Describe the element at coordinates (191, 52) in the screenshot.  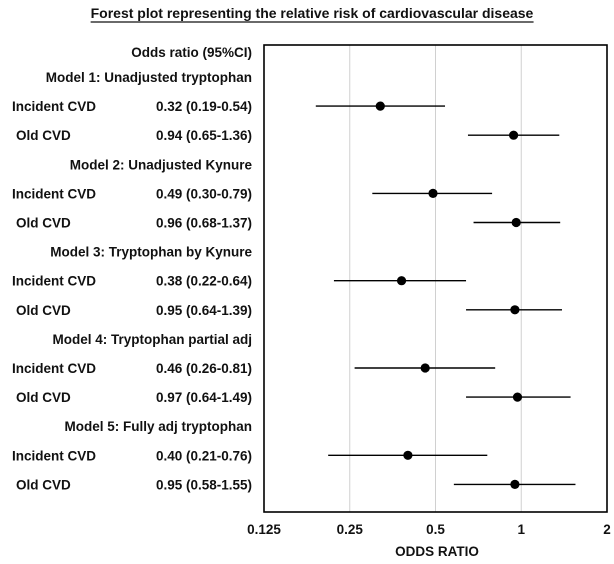
I see `column-header: Odds ratio (95%CI)` at that location.